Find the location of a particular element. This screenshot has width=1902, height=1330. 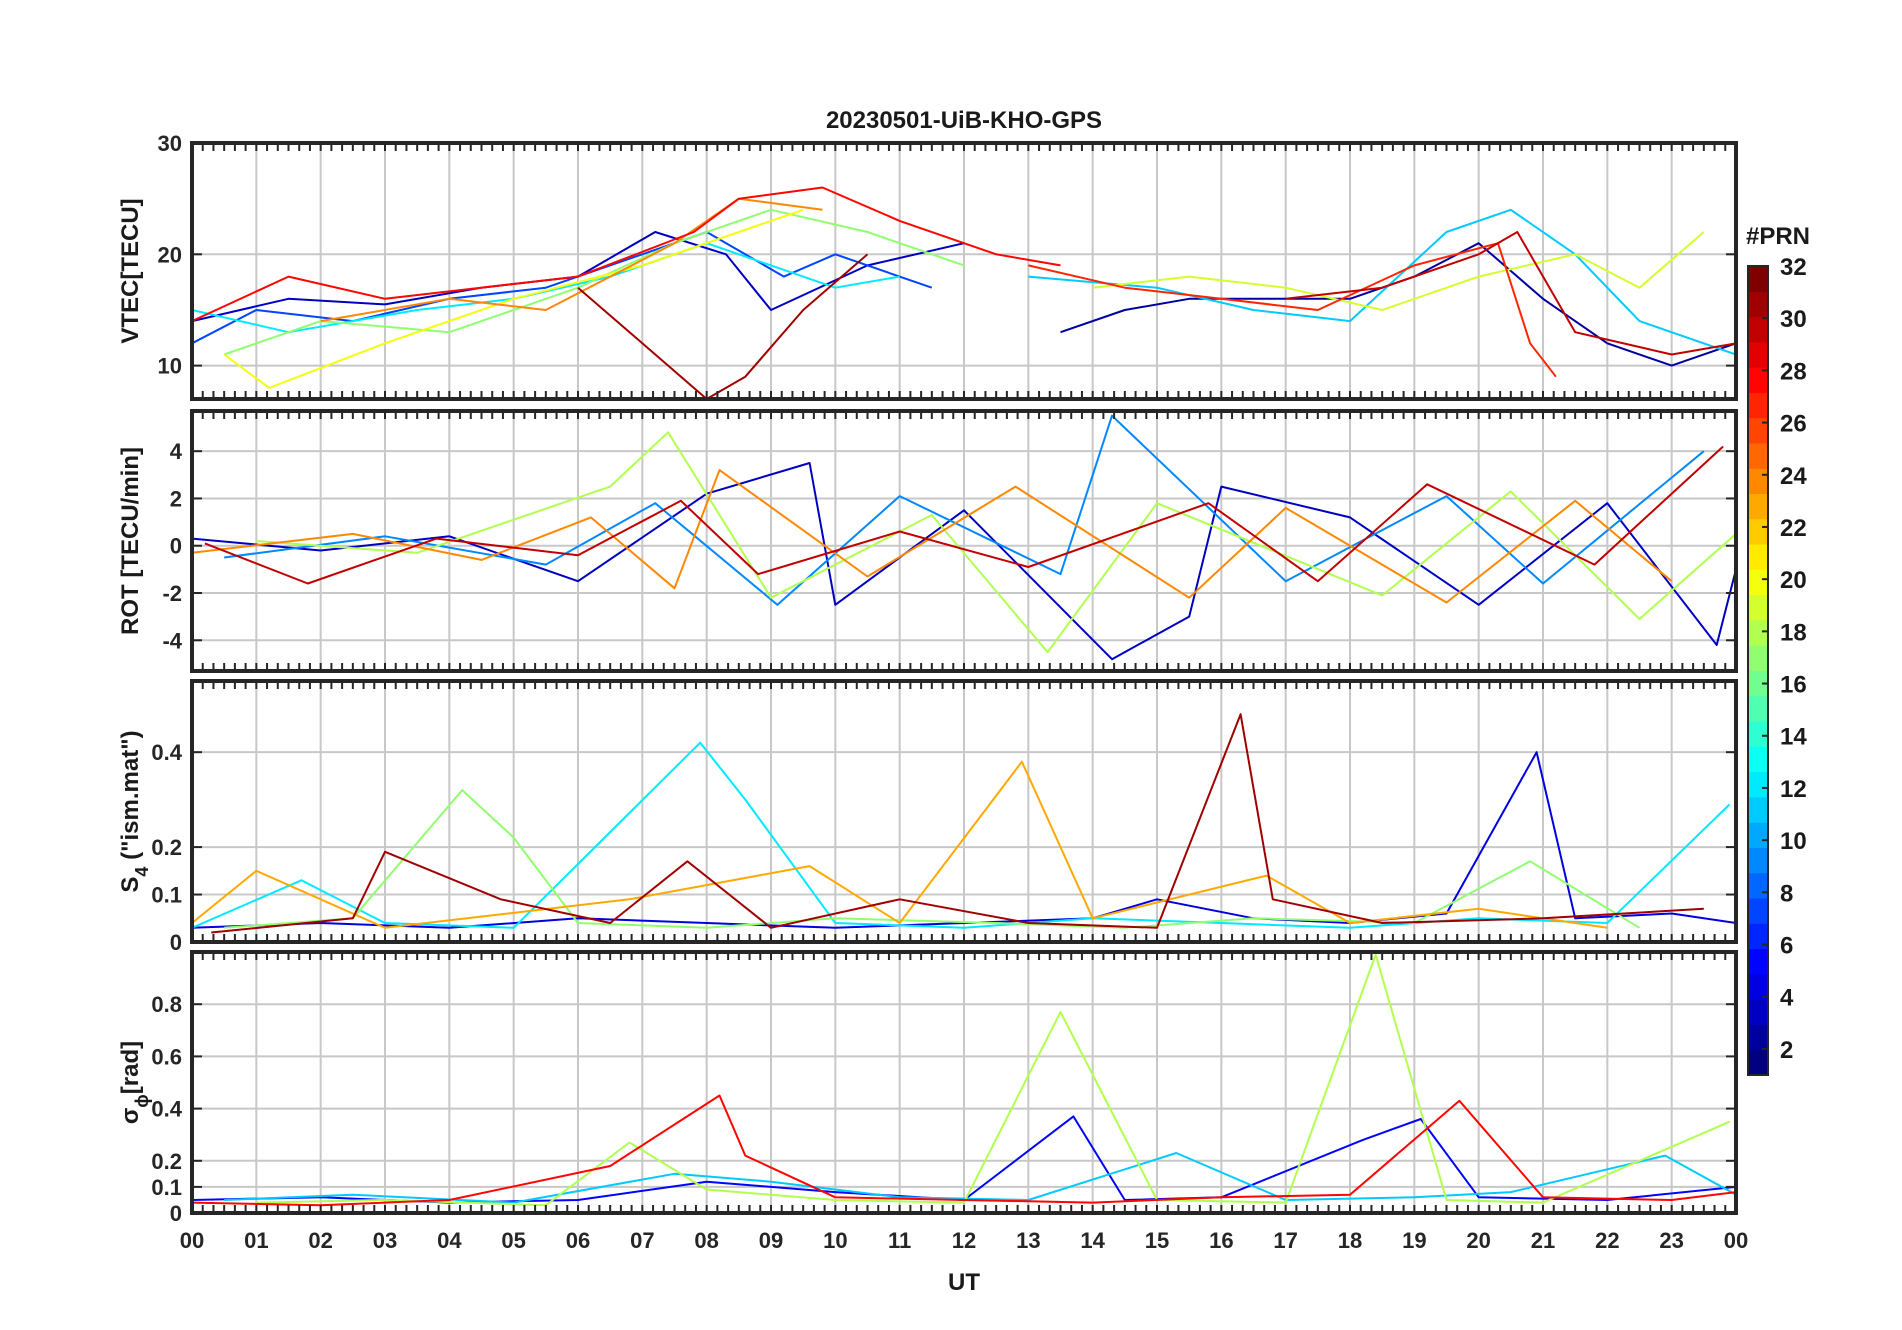

x-tick-label: 05 is located at coordinates (513, 1240).